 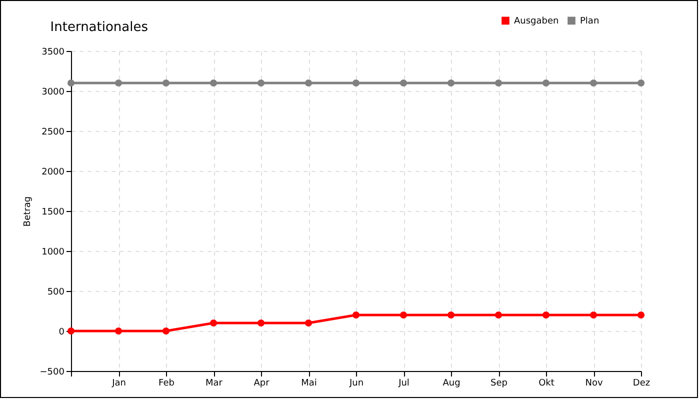 What do you see at coordinates (499, 383) in the screenshot?
I see `x-tick-label: Sep` at bounding box center [499, 383].